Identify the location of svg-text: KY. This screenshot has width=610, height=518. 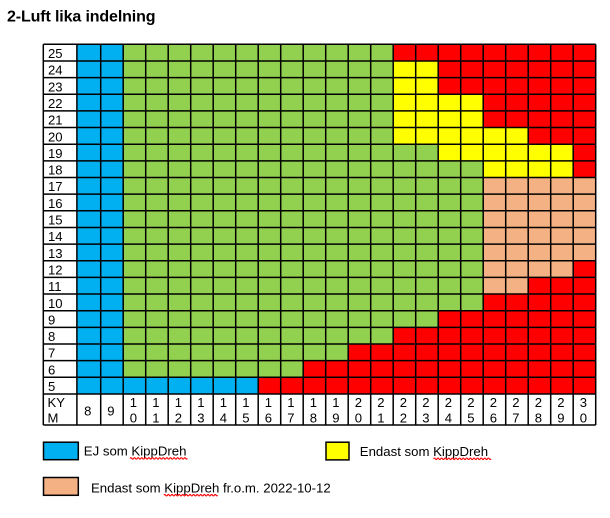
(57, 402).